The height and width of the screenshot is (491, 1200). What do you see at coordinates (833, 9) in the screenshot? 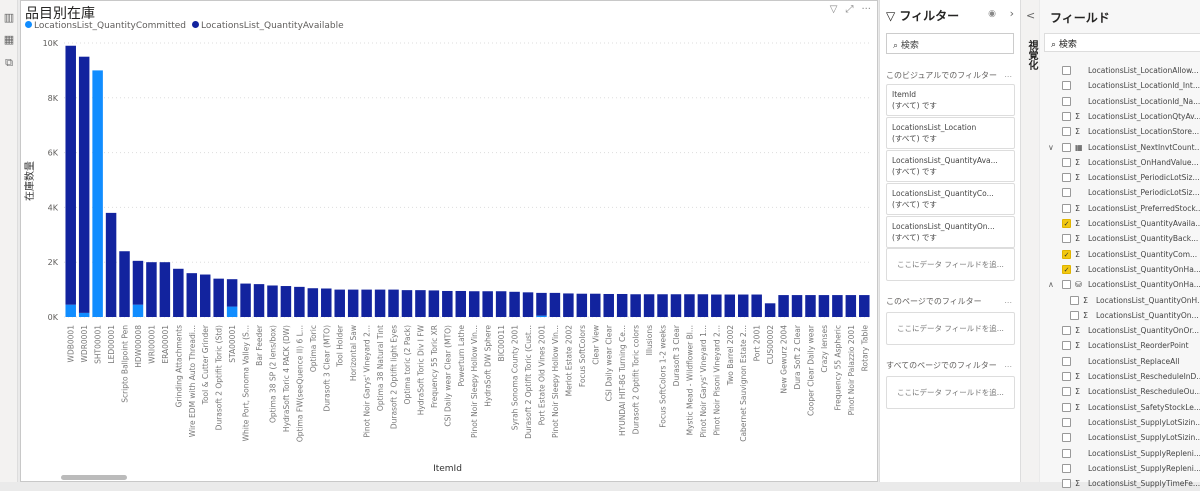
I see `filter-icon: ▽` at bounding box center [833, 9].